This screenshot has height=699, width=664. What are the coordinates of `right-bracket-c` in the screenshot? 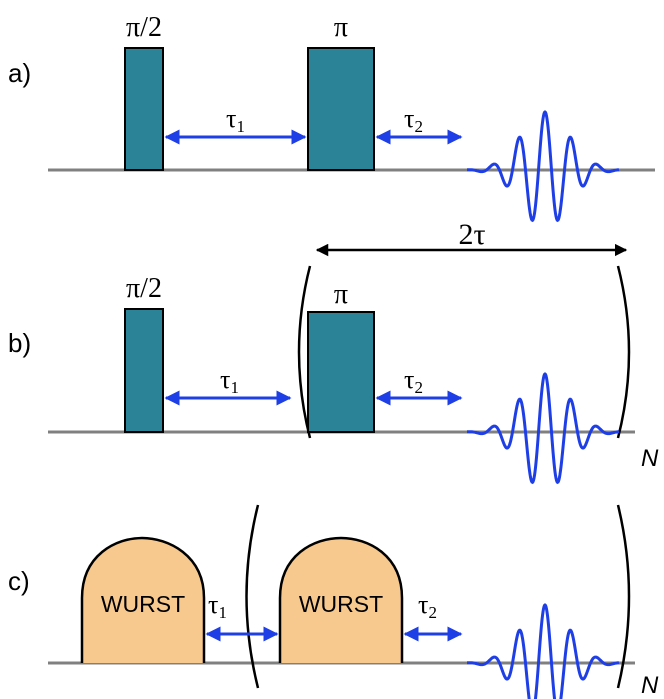 It's located at (623, 596).